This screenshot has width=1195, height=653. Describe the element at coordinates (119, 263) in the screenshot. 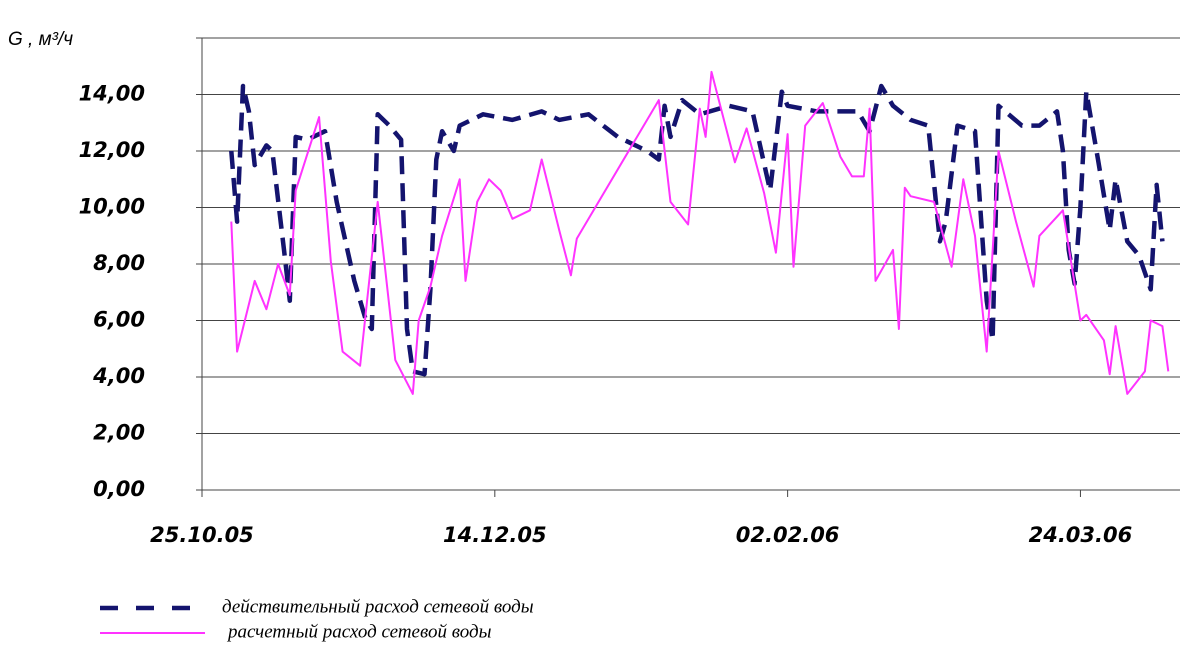

I see `y-tick-label: 8,00` at that location.